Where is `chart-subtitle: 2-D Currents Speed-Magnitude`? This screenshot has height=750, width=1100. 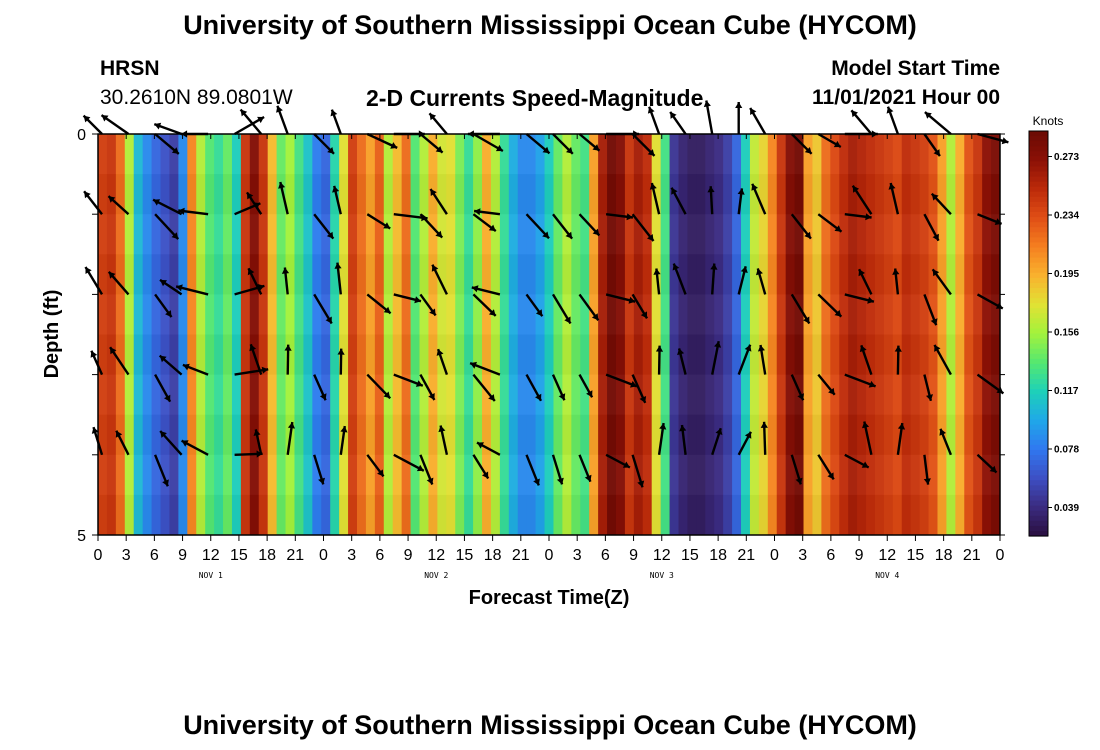 chart-subtitle: 2-D Currents Speed-Magnitude is located at coordinates (535, 98).